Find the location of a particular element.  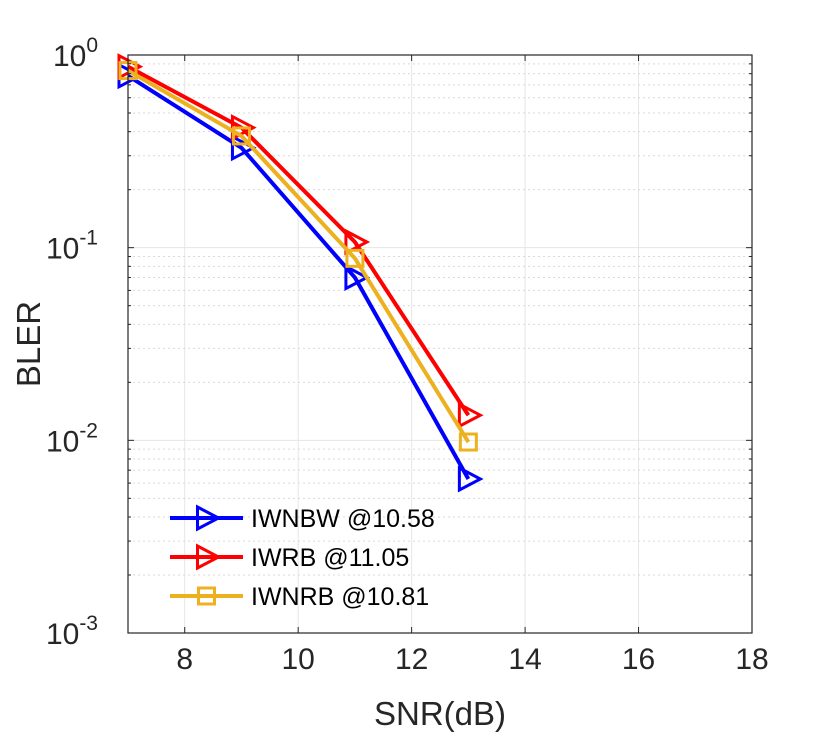

x-tick-label: 16 is located at coordinates (638, 659).